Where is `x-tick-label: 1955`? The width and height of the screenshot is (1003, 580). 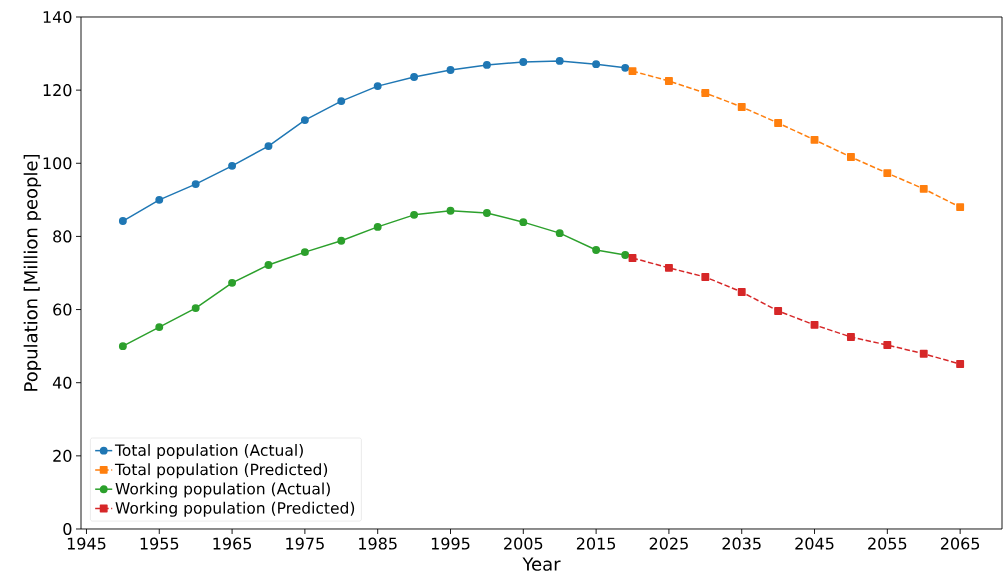
x-tick-label: 1955 is located at coordinates (159, 543).